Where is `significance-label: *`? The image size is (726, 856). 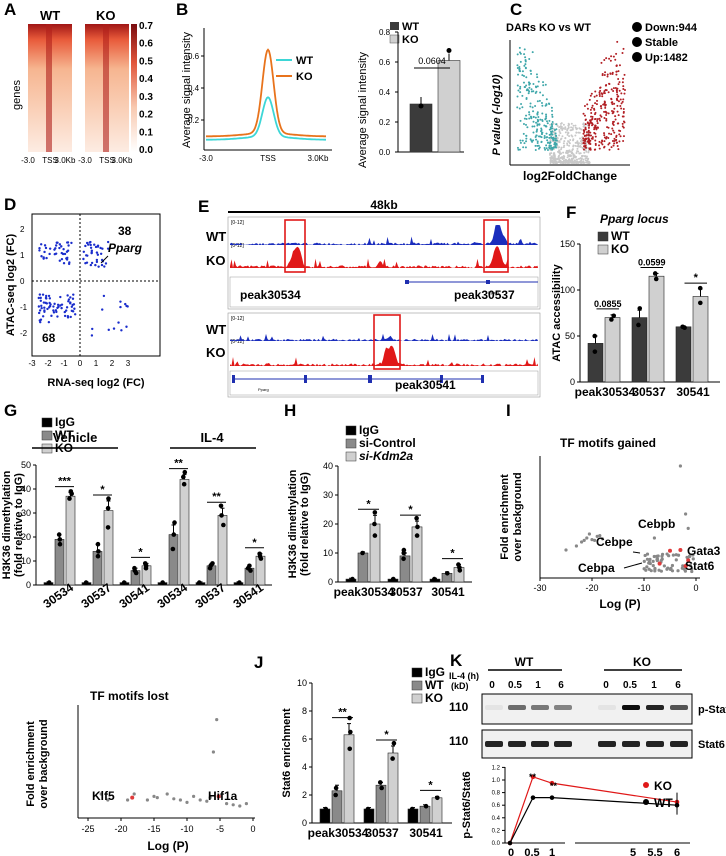 significance-label: * is located at coordinates (368, 504).